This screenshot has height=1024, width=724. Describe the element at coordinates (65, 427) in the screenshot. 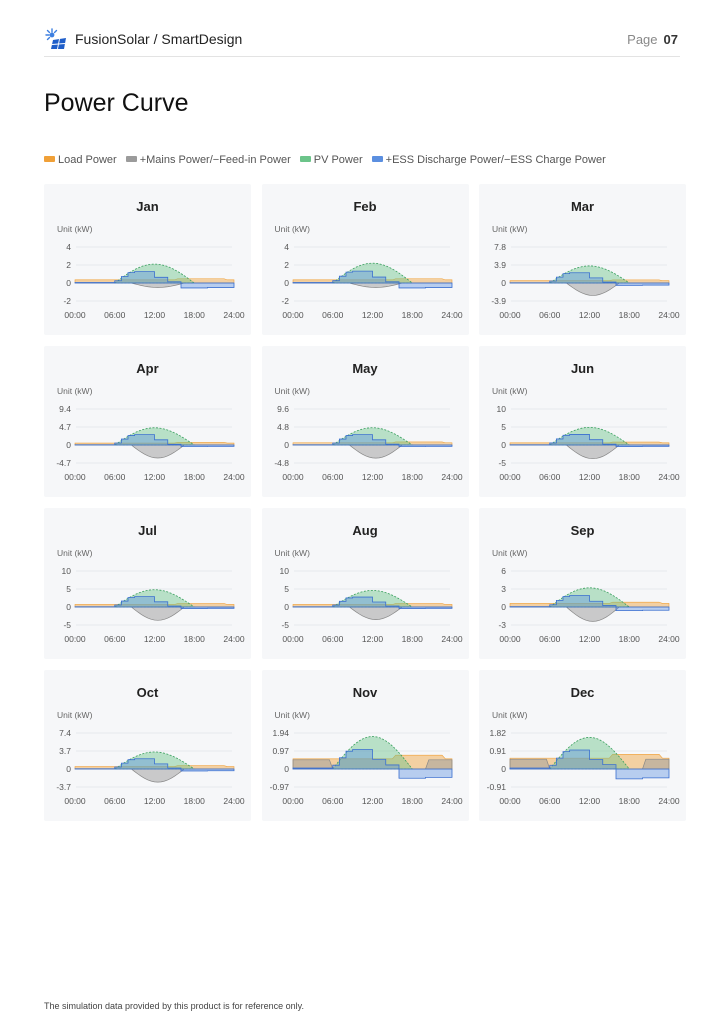

I see `y-tick-label: 4.7` at that location.